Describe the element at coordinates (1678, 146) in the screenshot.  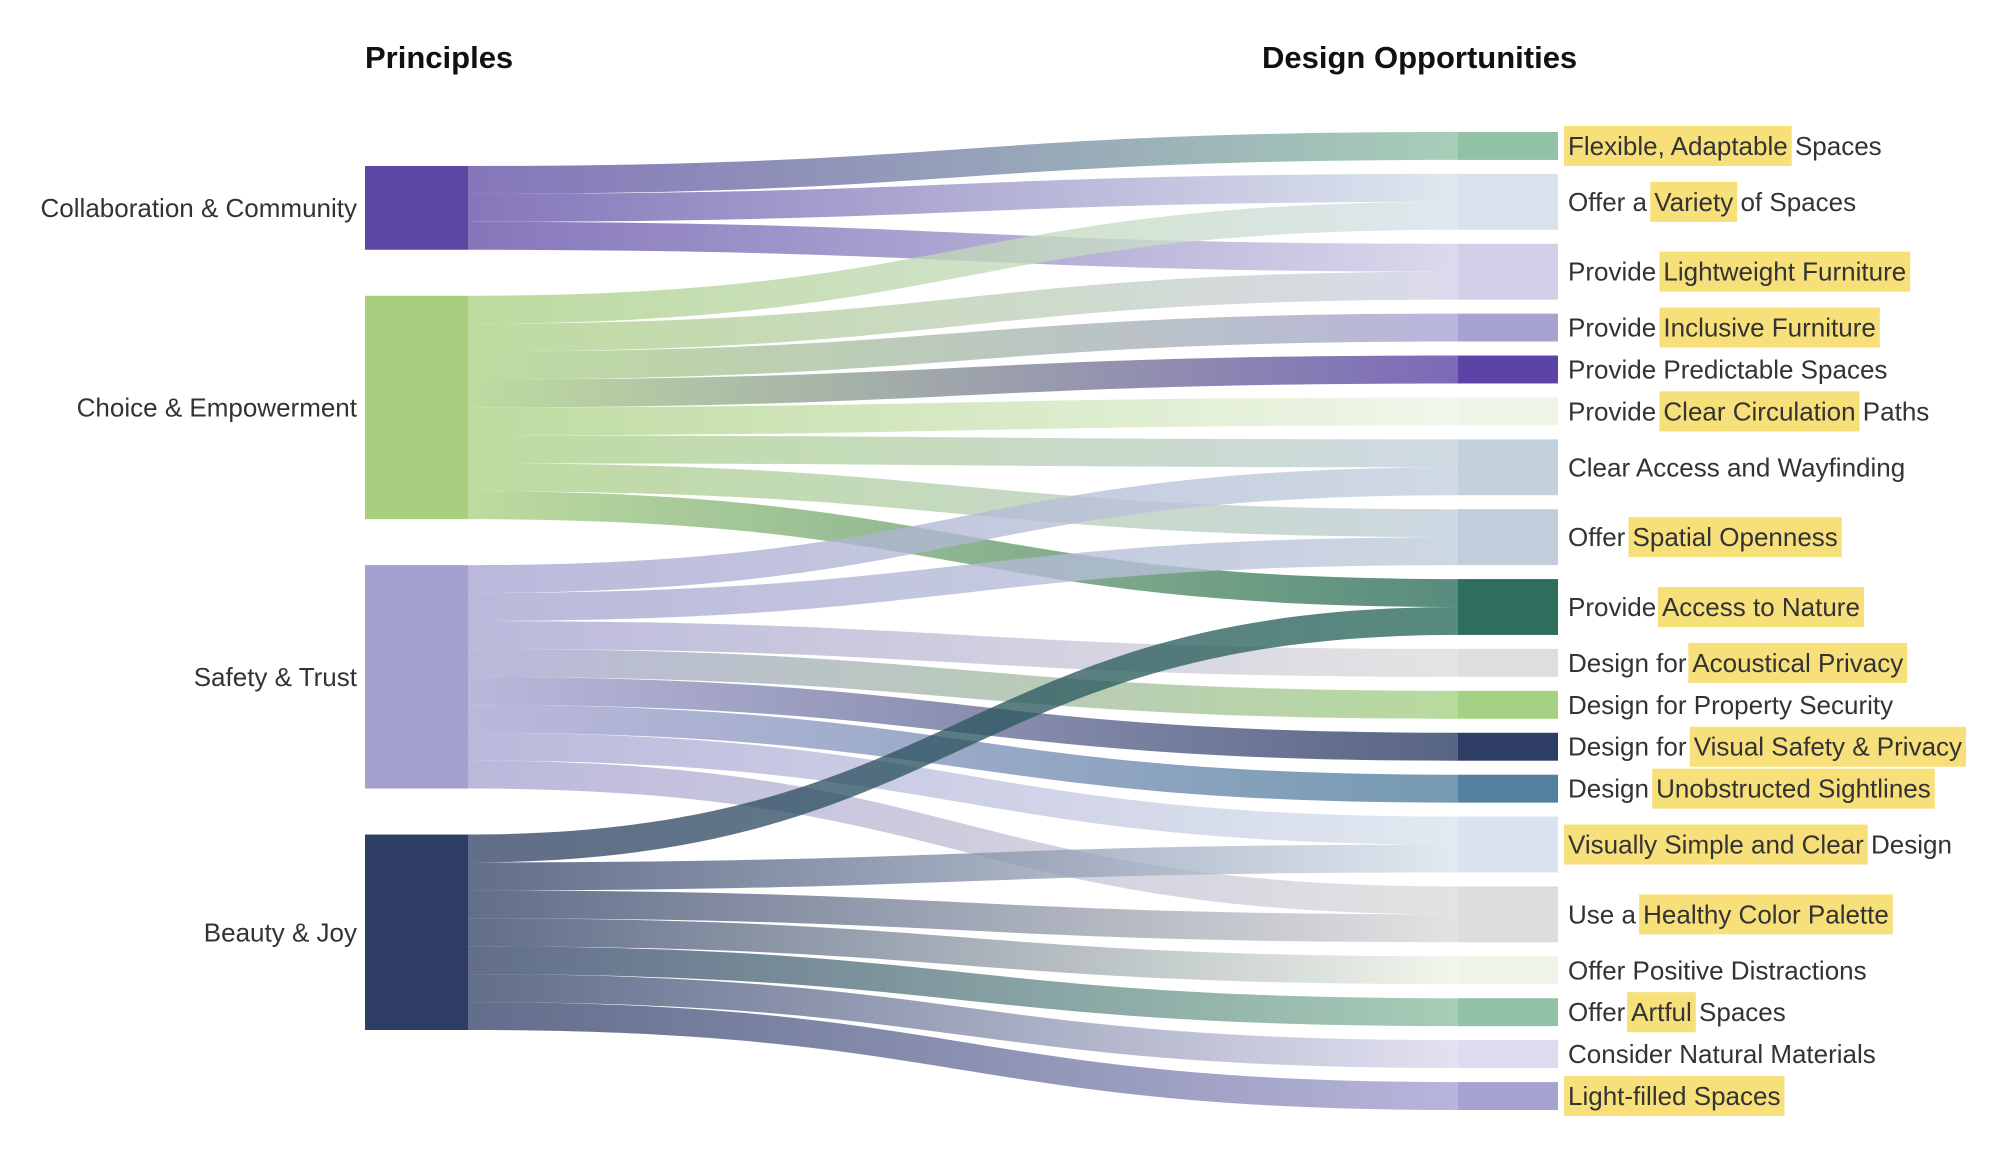
I see `highlighted-phrase: Flexible, Adaptable` at that location.